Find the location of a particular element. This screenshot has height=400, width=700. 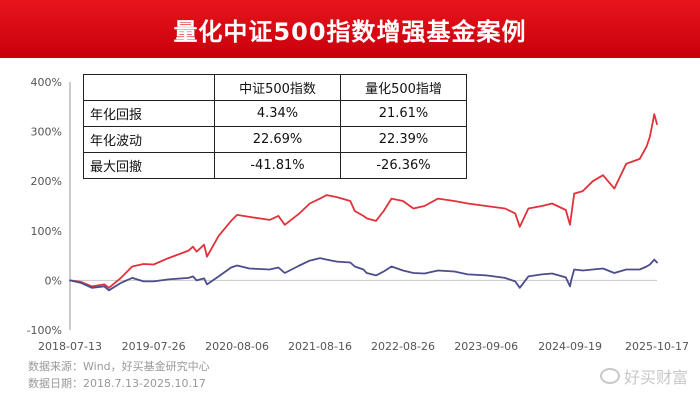

data-date-note: 数据日期：2018.7.13-2025.10.17 is located at coordinates (117, 383).